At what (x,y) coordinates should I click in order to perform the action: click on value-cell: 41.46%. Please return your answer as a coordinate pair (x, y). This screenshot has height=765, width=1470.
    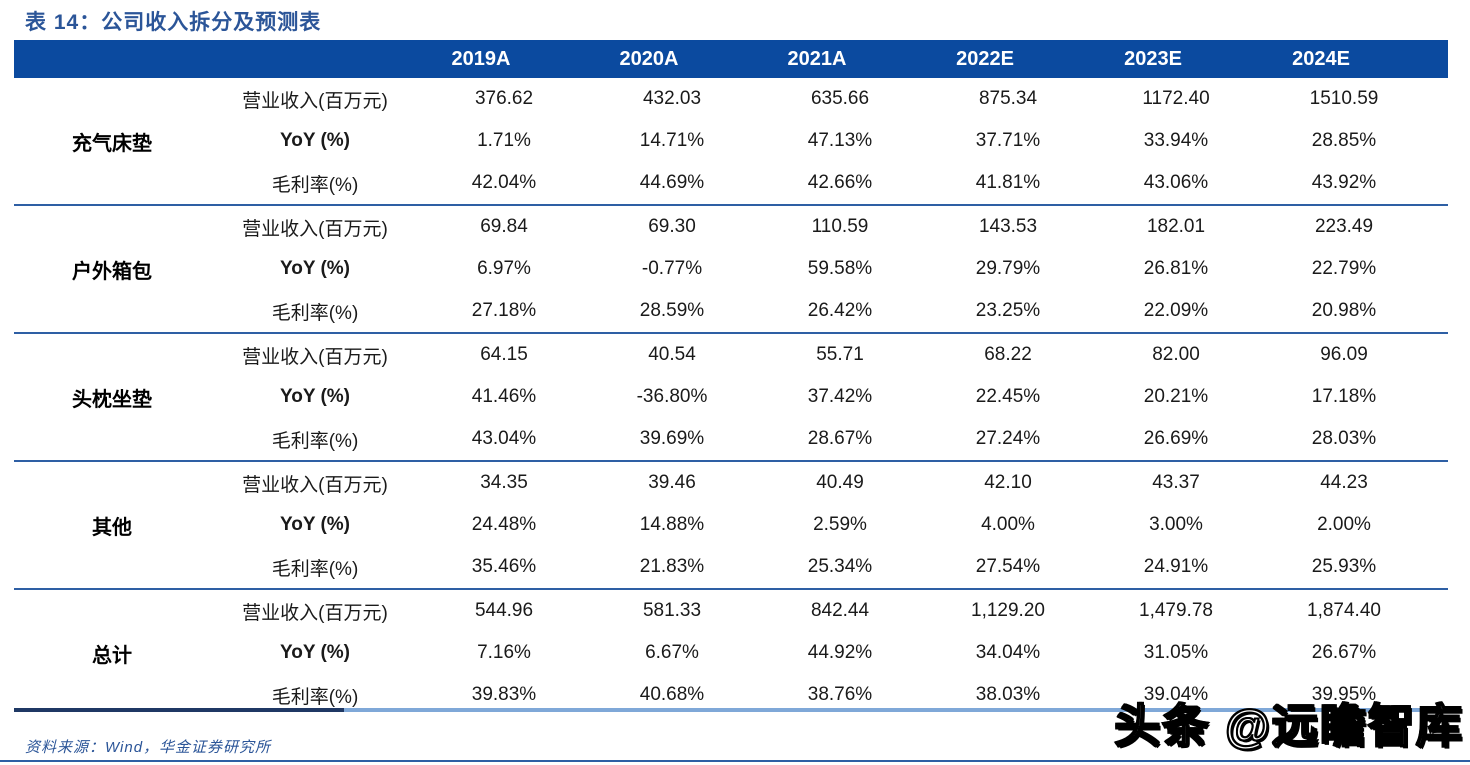
    Looking at the image, I should click on (504, 396).